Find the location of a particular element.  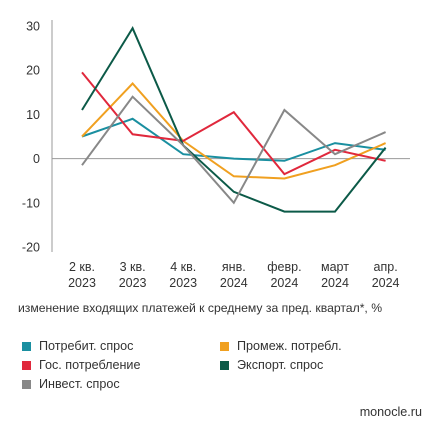

legend-item: Гос. потребление is located at coordinates (81, 365).